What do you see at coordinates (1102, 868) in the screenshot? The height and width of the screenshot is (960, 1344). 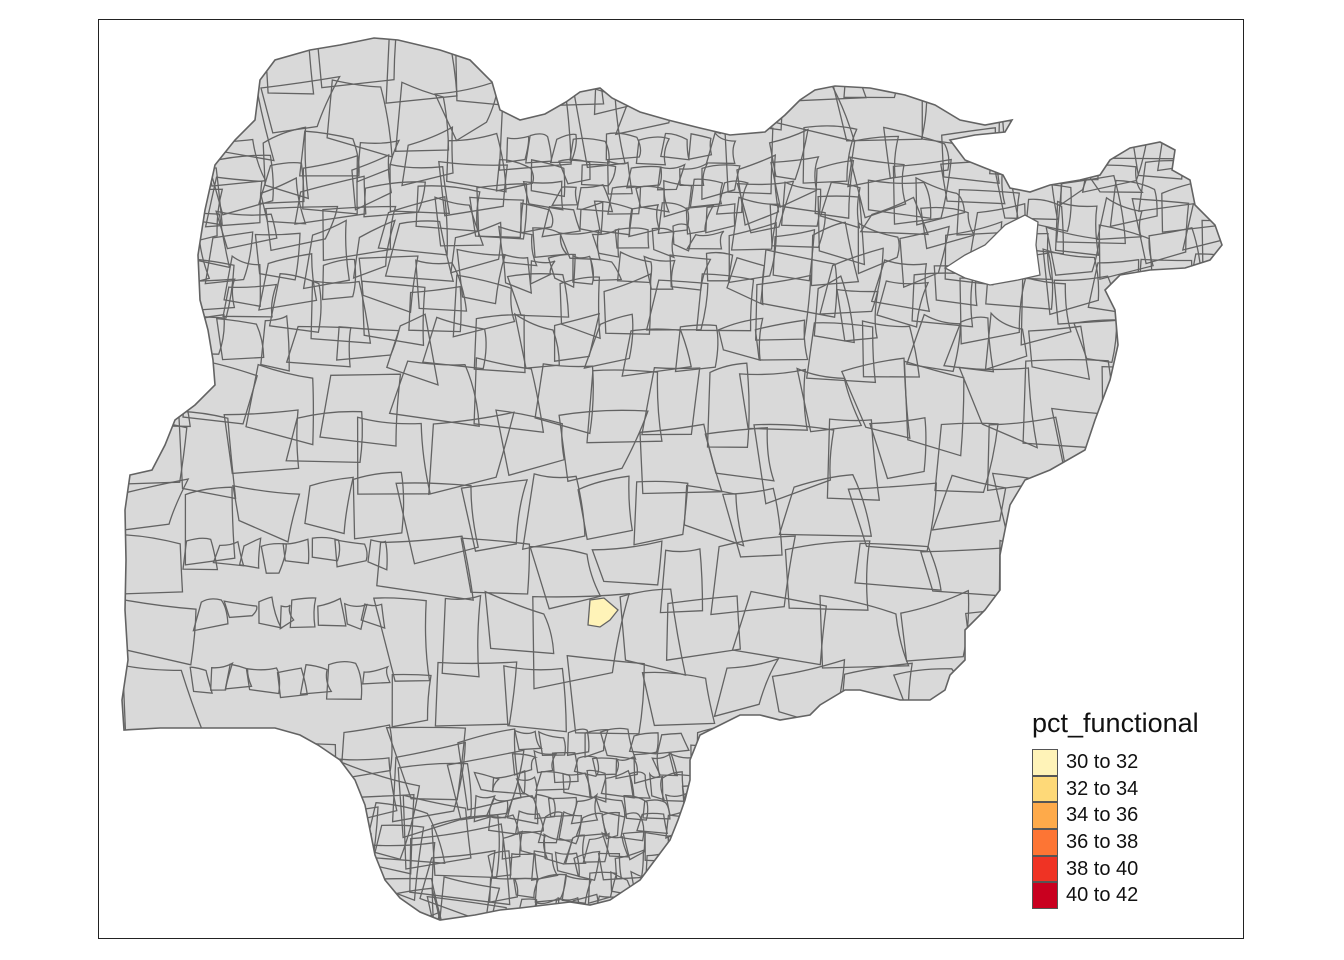 I see `legend-label: 38 to 40` at bounding box center [1102, 868].